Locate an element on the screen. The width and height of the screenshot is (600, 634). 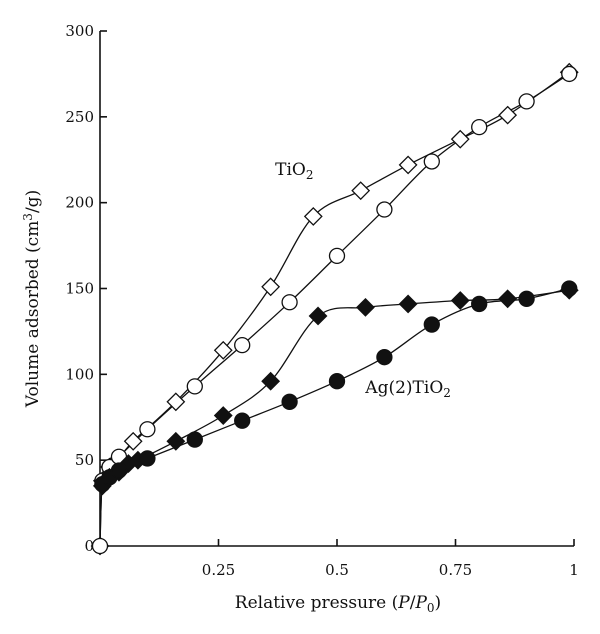
series-annotation-text: Ag(2)TiO is located at coordinates (403, 388).